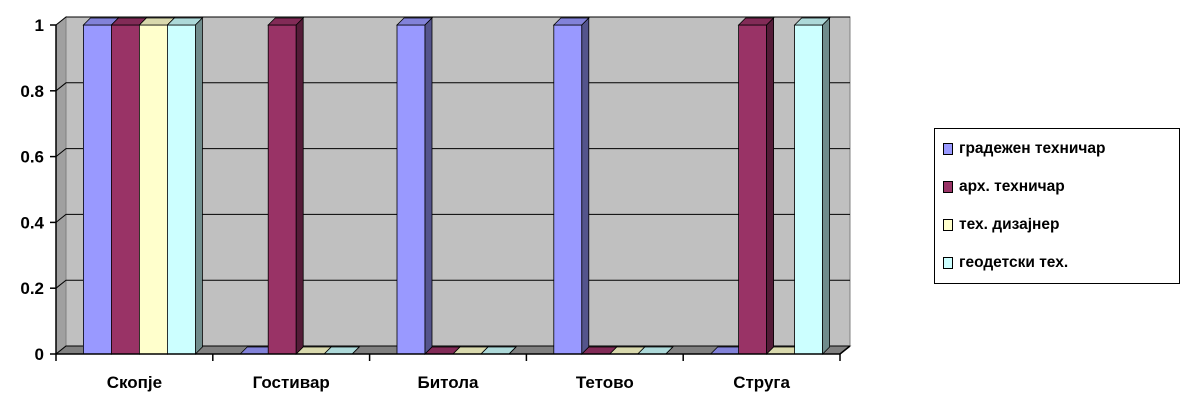  What do you see at coordinates (32, 157) in the screenshot?
I see `y-tick-label: 0.6` at bounding box center [32, 157].